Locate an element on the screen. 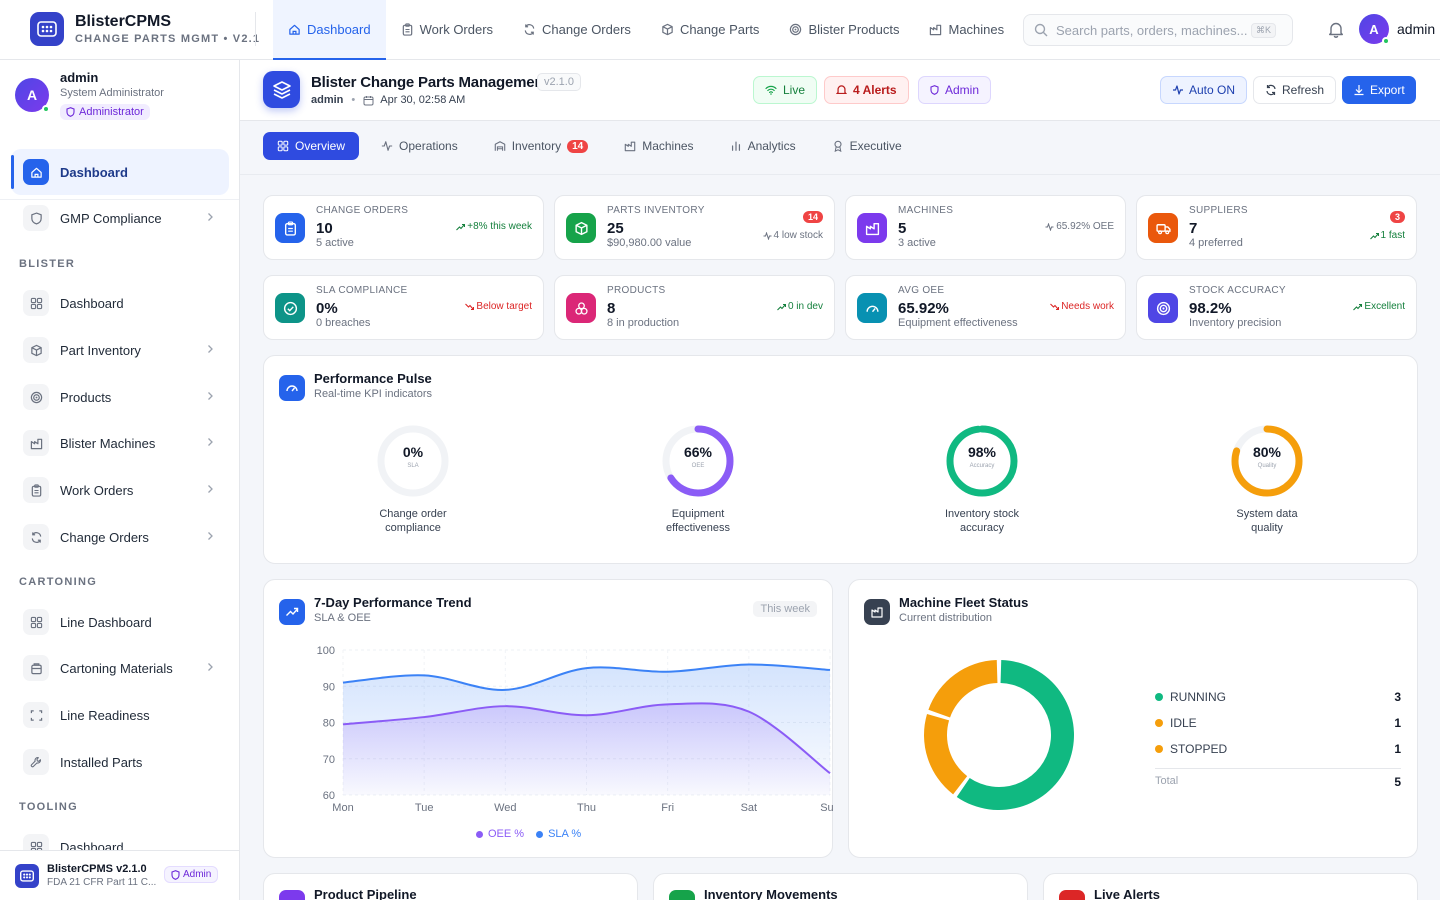 This screenshot has width=1440, height=900. gauge-metric: Accuracy is located at coordinates (982, 466).